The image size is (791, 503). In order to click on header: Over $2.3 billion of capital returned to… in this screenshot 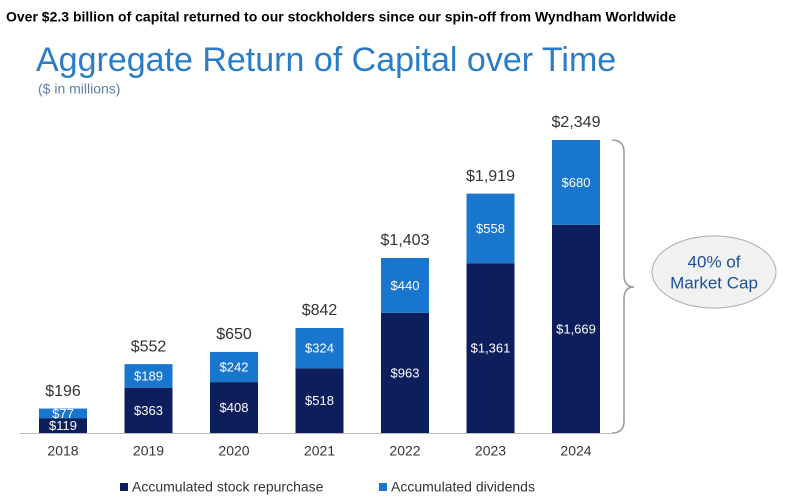, I will do `click(341, 17)`.